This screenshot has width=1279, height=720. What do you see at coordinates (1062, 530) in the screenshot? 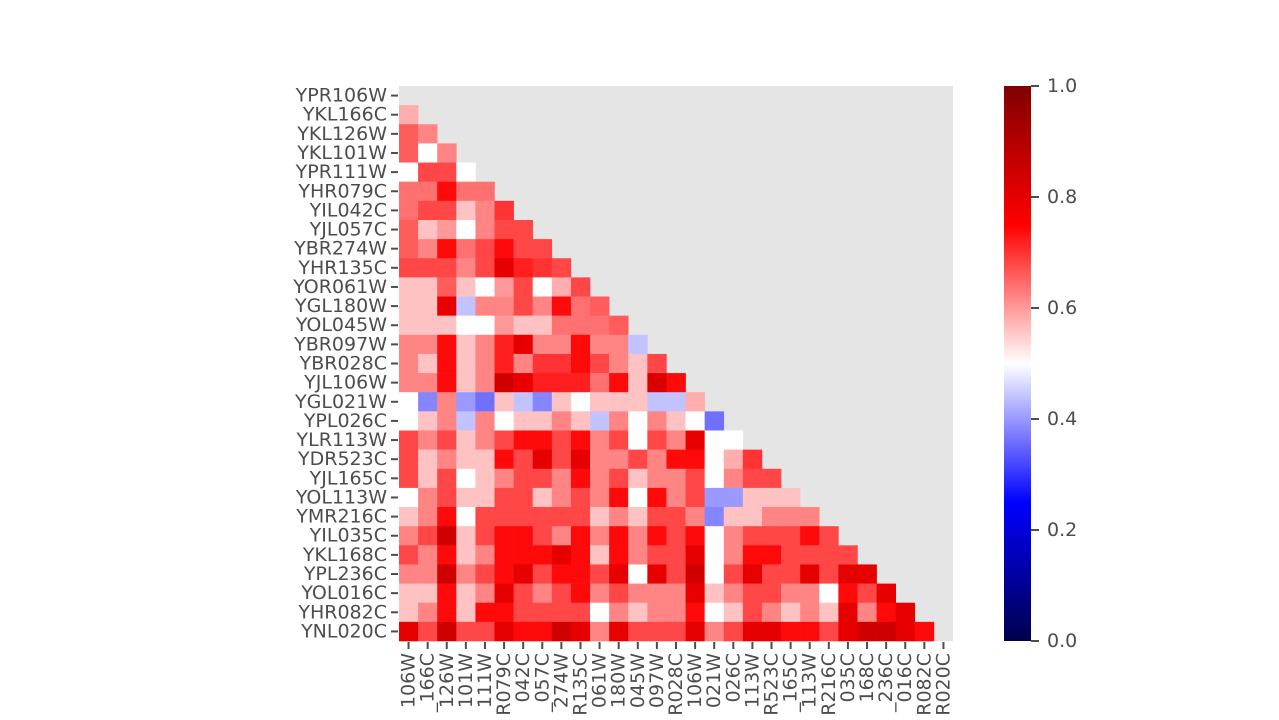
I see `colorbar-tick-label: 0.2` at bounding box center [1062, 530].